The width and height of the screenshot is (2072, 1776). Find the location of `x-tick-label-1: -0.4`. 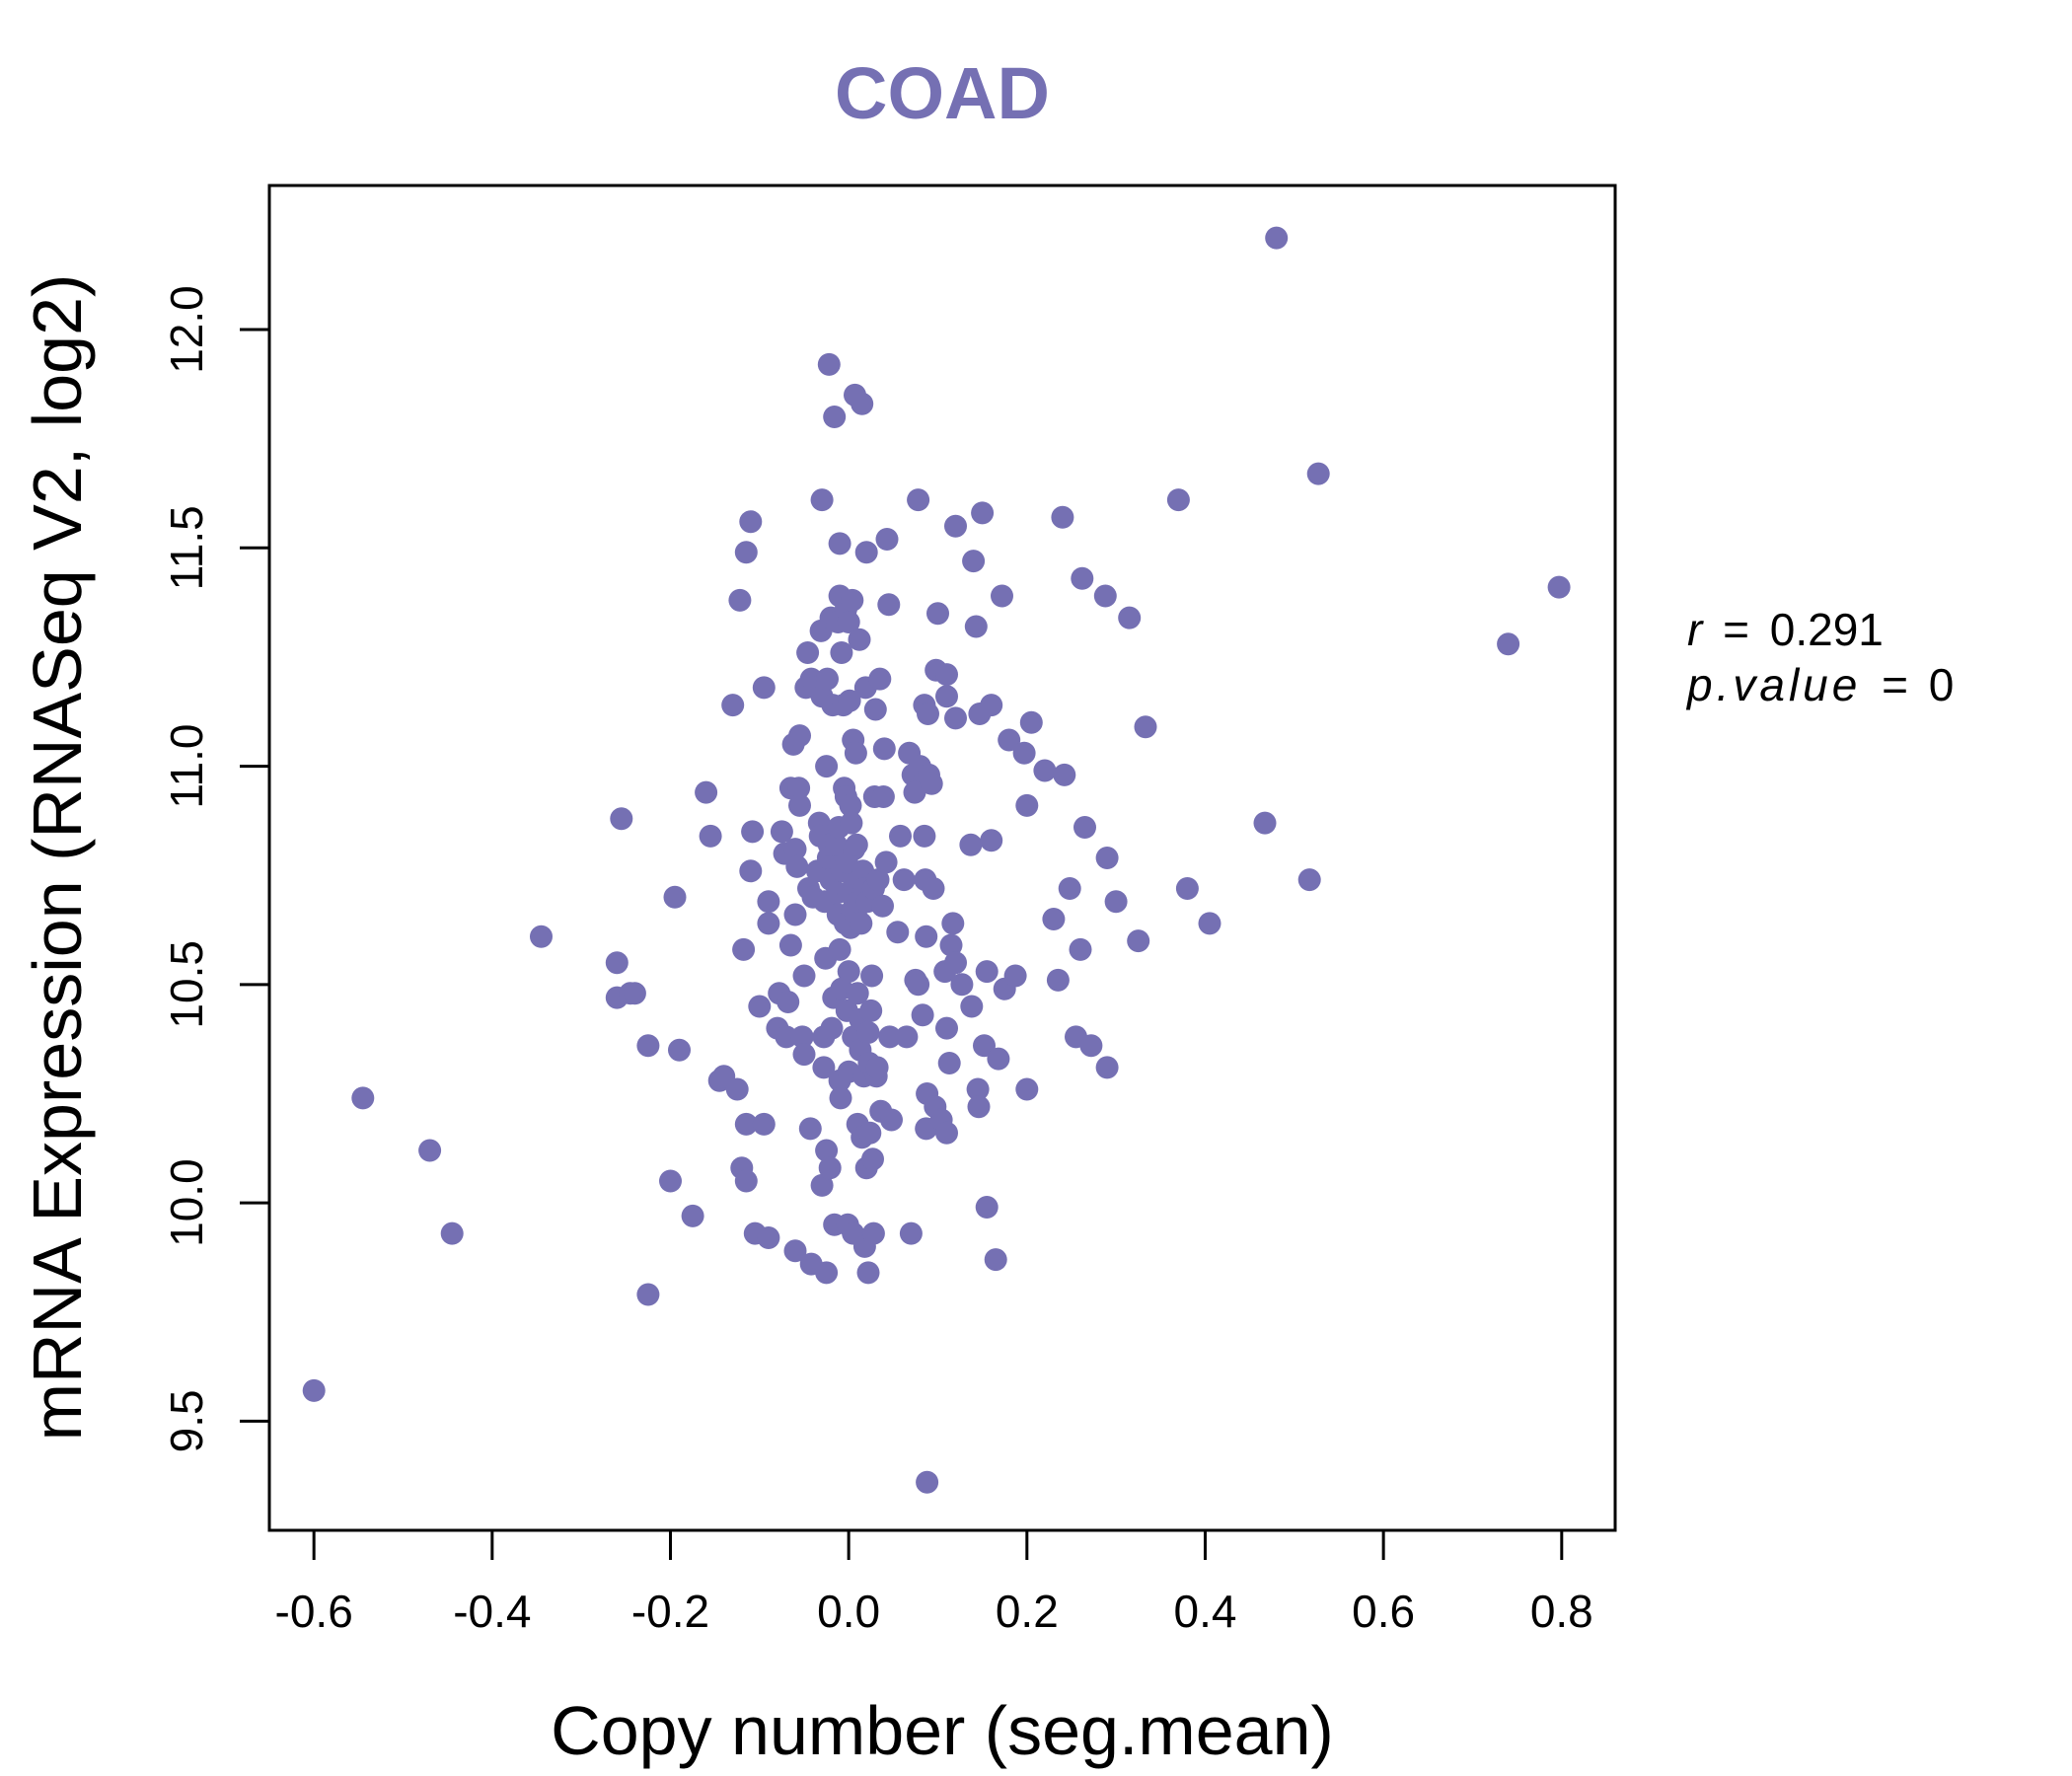

x-tick-label-1: -0.4 is located at coordinates (492, 1611).